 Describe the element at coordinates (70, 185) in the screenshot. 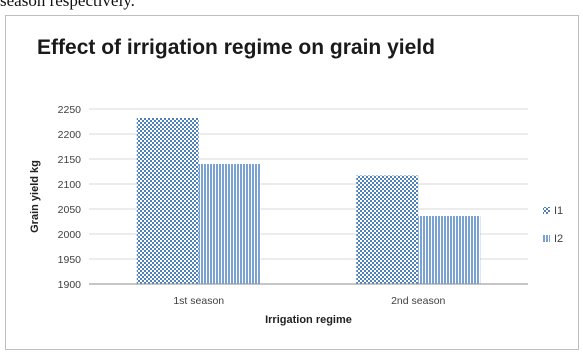

I see `y-tick-label: 2100` at that location.